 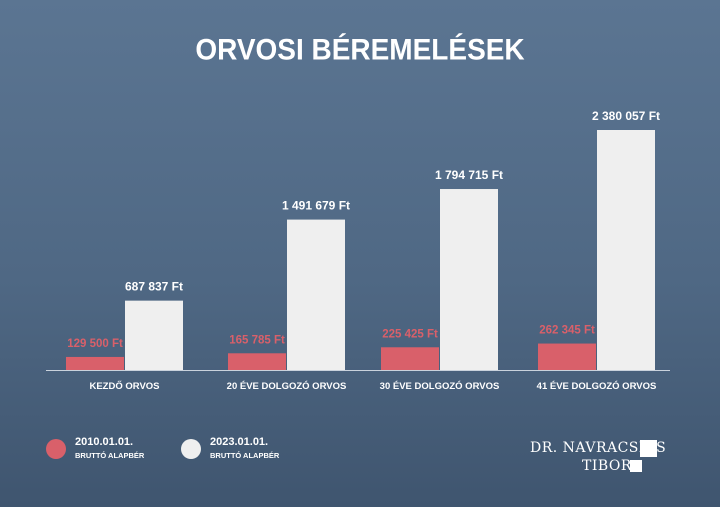 I want to click on data-label-2023-3: 2 380 057 Ft, so click(x=626, y=116).